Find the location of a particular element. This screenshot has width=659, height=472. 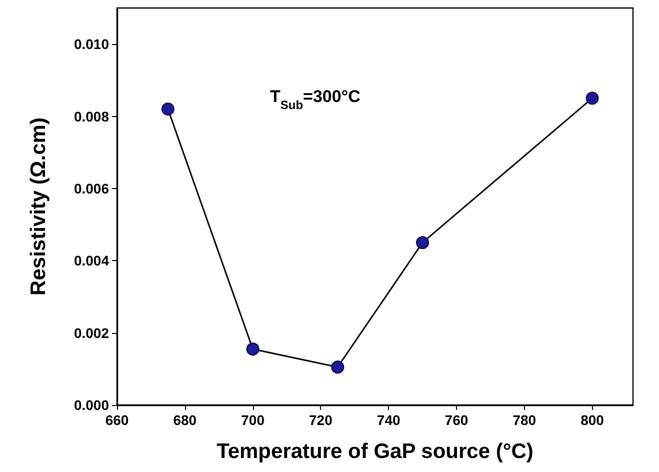

x-tick-label: 800 is located at coordinates (592, 420).